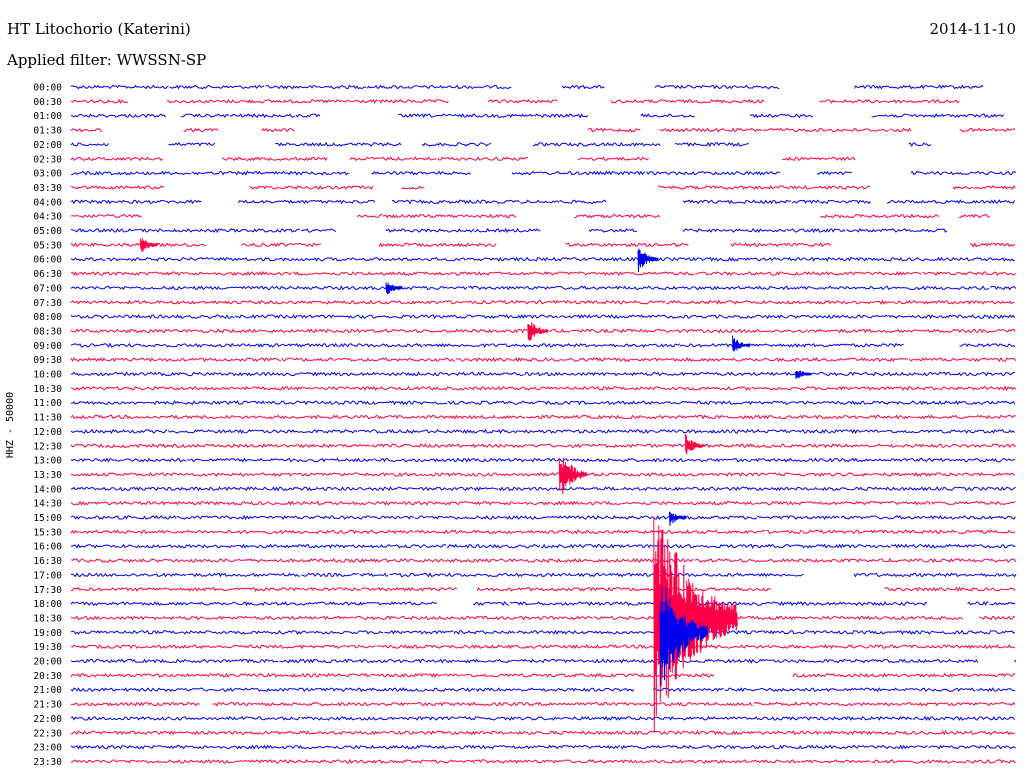 This screenshot has height=780, width=1024. I want to click on row-time-label: 00:30, so click(47, 102).